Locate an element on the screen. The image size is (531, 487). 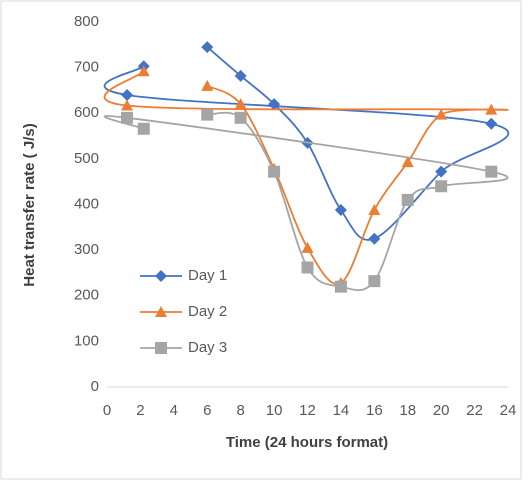
x-tick-label: 24 is located at coordinates (508, 410).